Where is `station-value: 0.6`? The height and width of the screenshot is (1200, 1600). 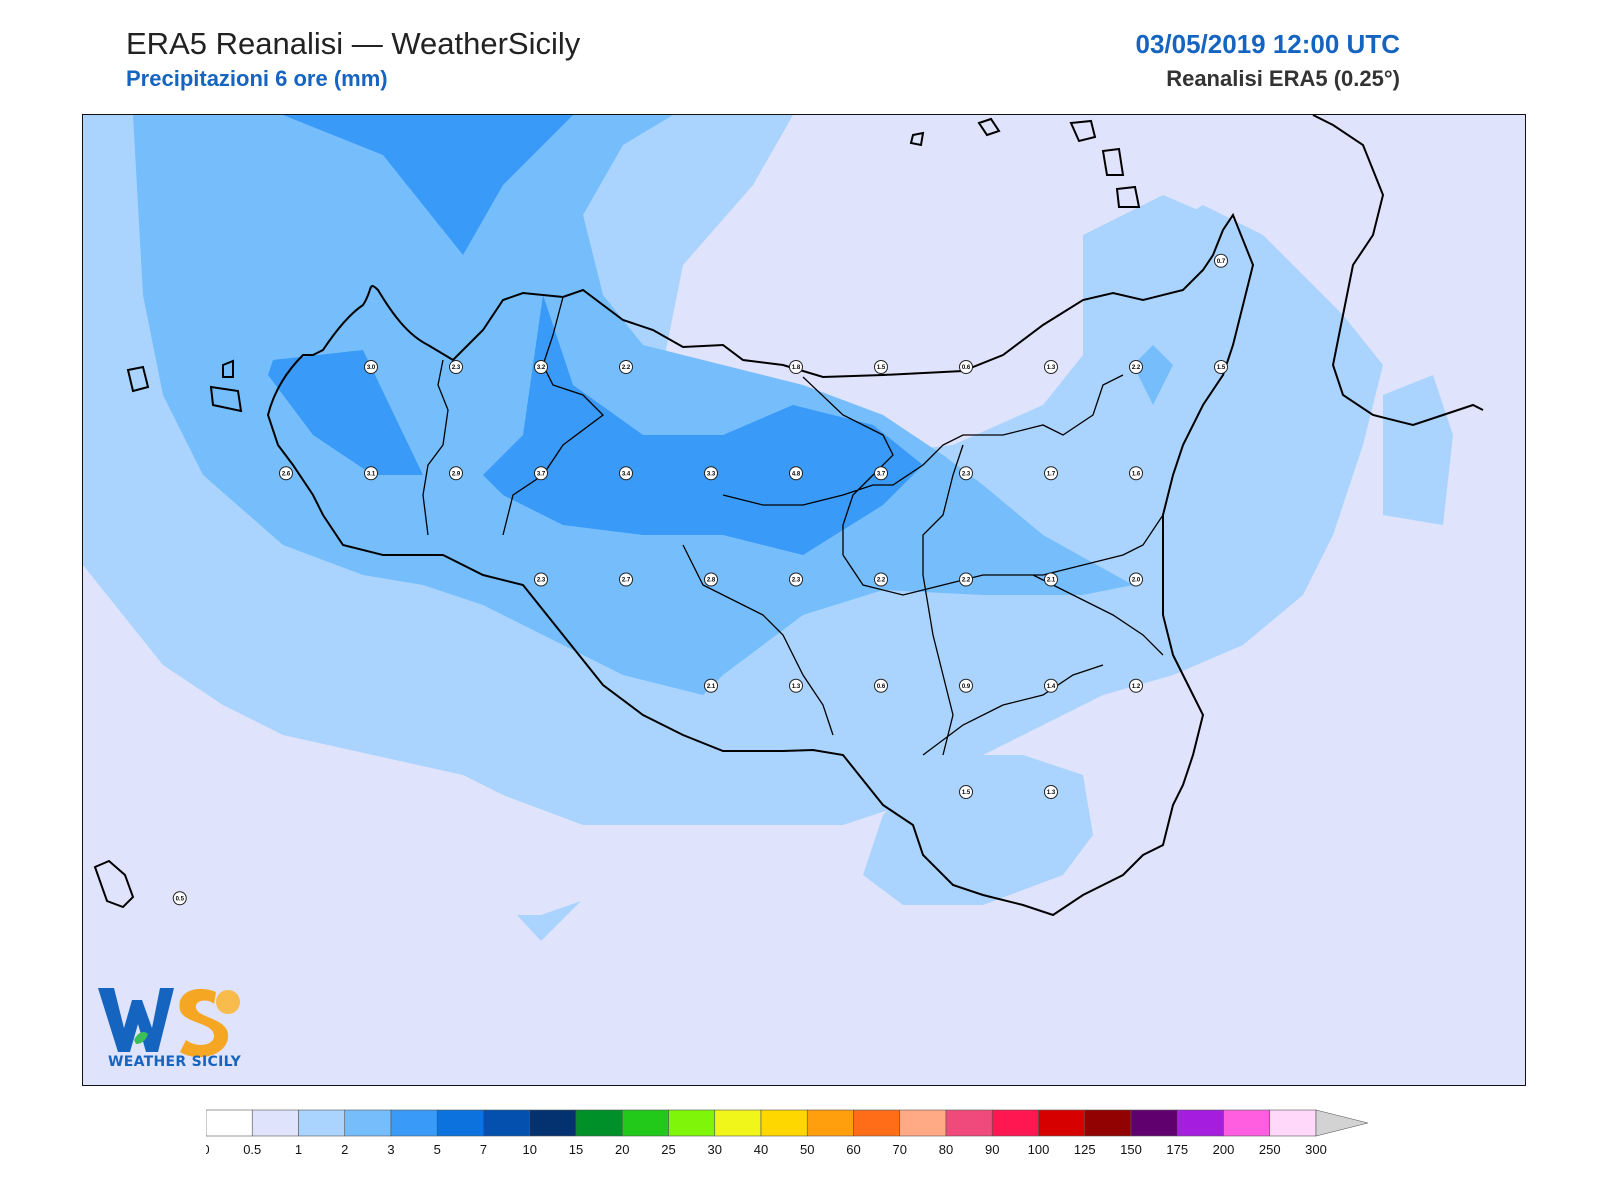
station-value: 0.6 is located at coordinates (966, 368).